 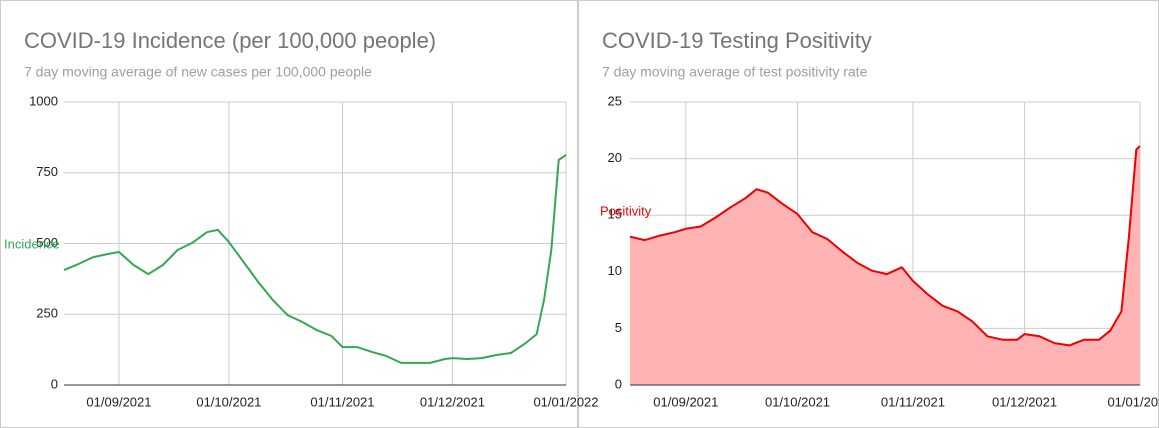 I want to click on y-tick-label: 1000, so click(x=43, y=100).